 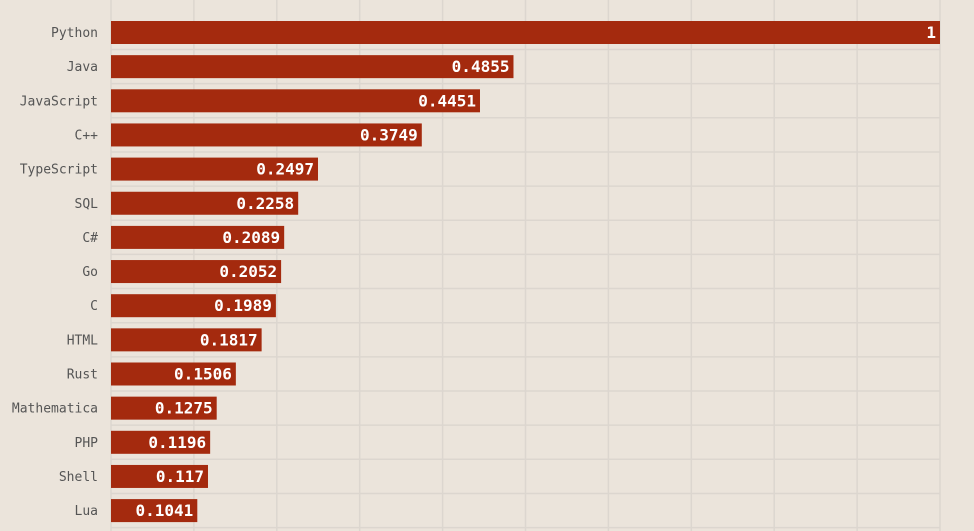 I want to click on category-label: Python, so click(x=74, y=33).